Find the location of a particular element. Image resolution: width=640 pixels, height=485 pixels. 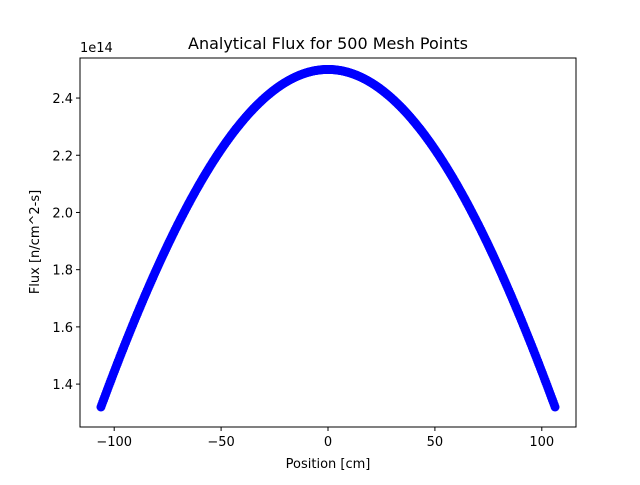

y-axis-label: Flux [n/cm^2-s] is located at coordinates (35, 242).